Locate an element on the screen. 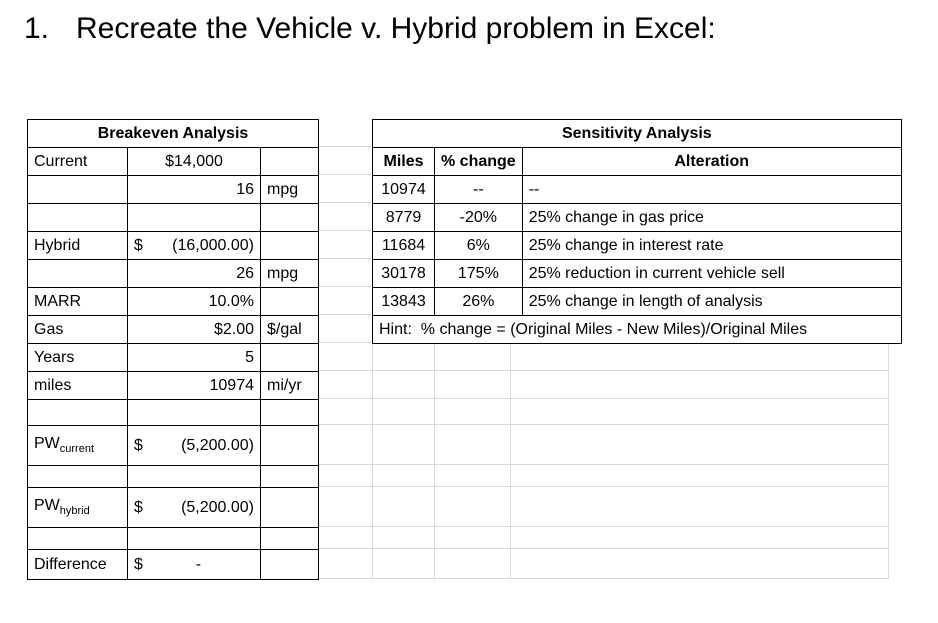 The width and height of the screenshot is (938, 623). sensitivity-table-title: Sensitivity Analysis is located at coordinates (637, 133).